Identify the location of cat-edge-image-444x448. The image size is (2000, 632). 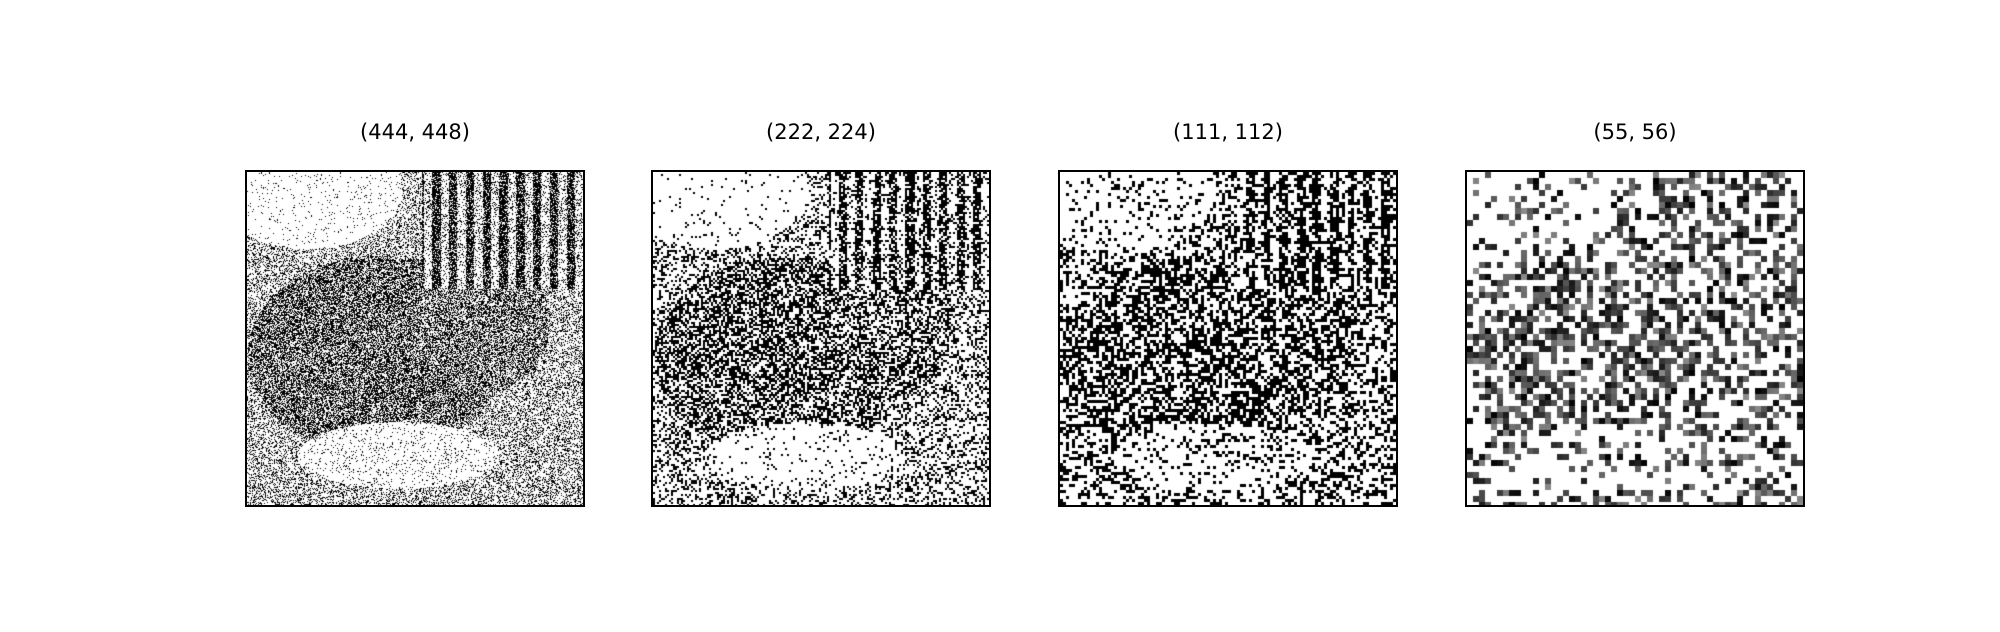
(415, 338).